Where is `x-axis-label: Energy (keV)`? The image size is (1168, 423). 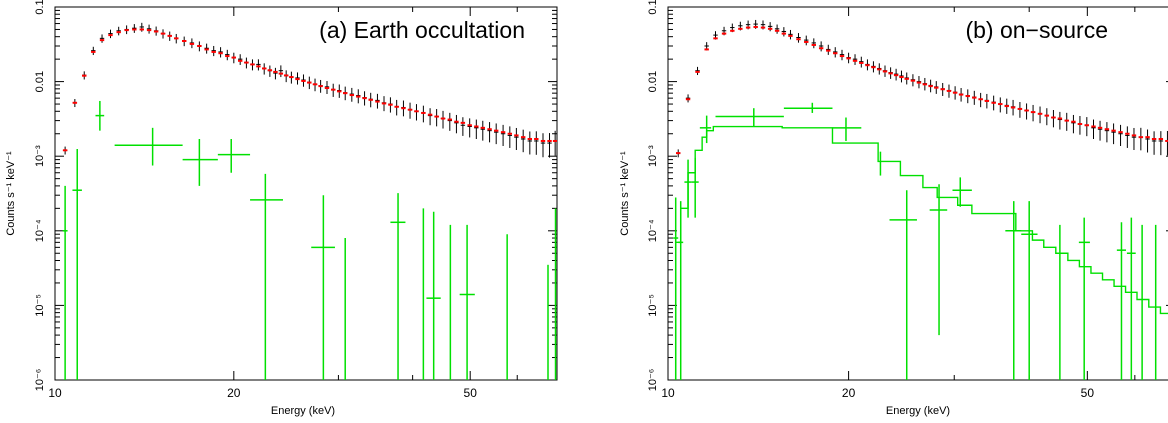 x-axis-label: Energy (keV) is located at coordinates (303, 411).